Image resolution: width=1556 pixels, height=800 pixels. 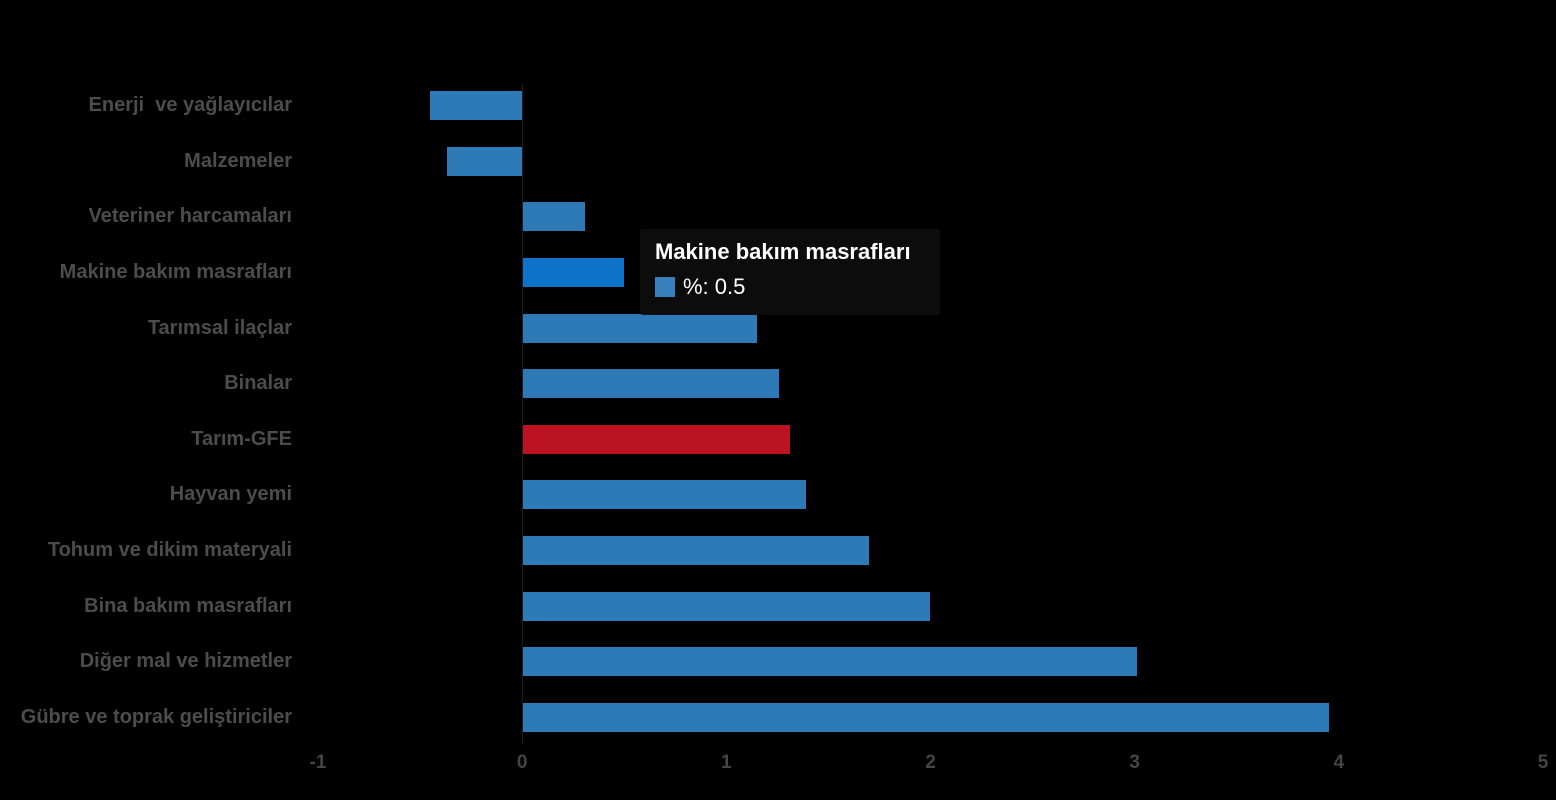 I want to click on x-axis-tick-label: 4, so click(x=1339, y=762).